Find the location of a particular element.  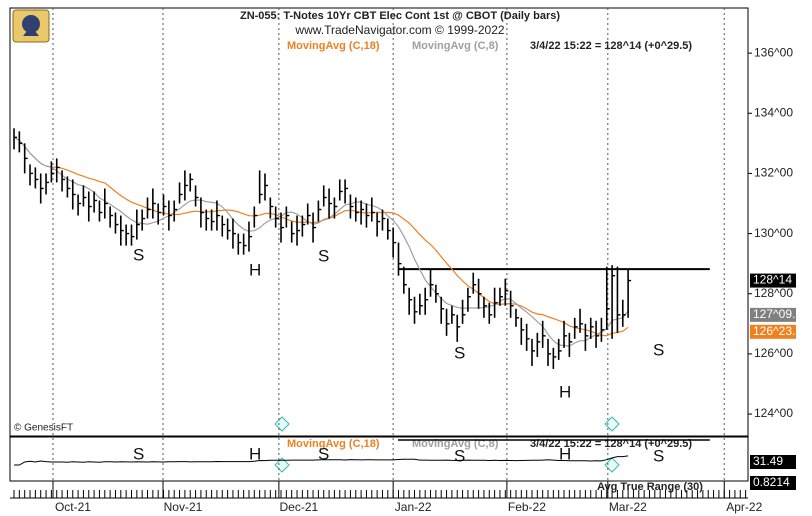

y-tick-label: 126^00 is located at coordinates (773, 353).